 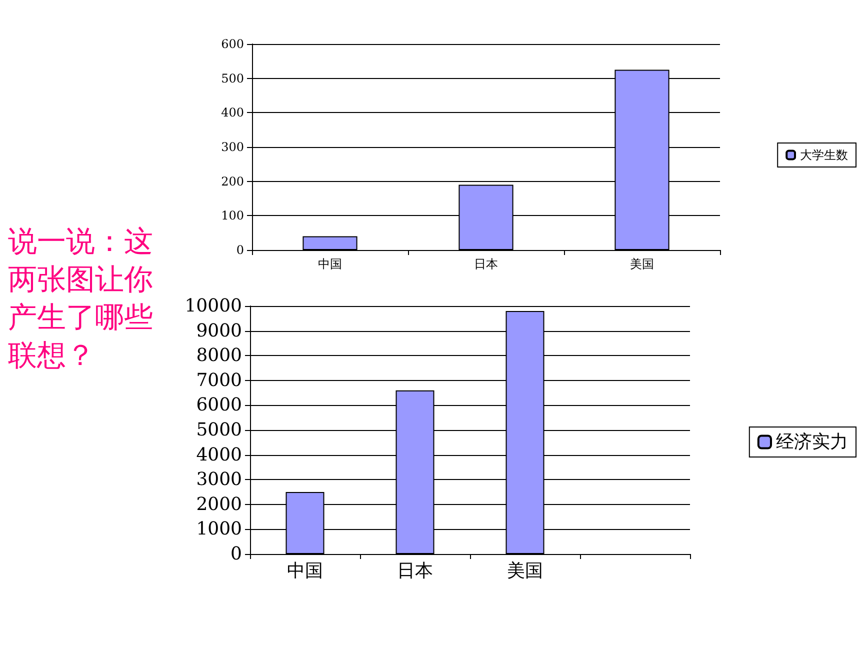 What do you see at coordinates (219, 504) in the screenshot?
I see `y-tick-label: 2000` at bounding box center [219, 504].